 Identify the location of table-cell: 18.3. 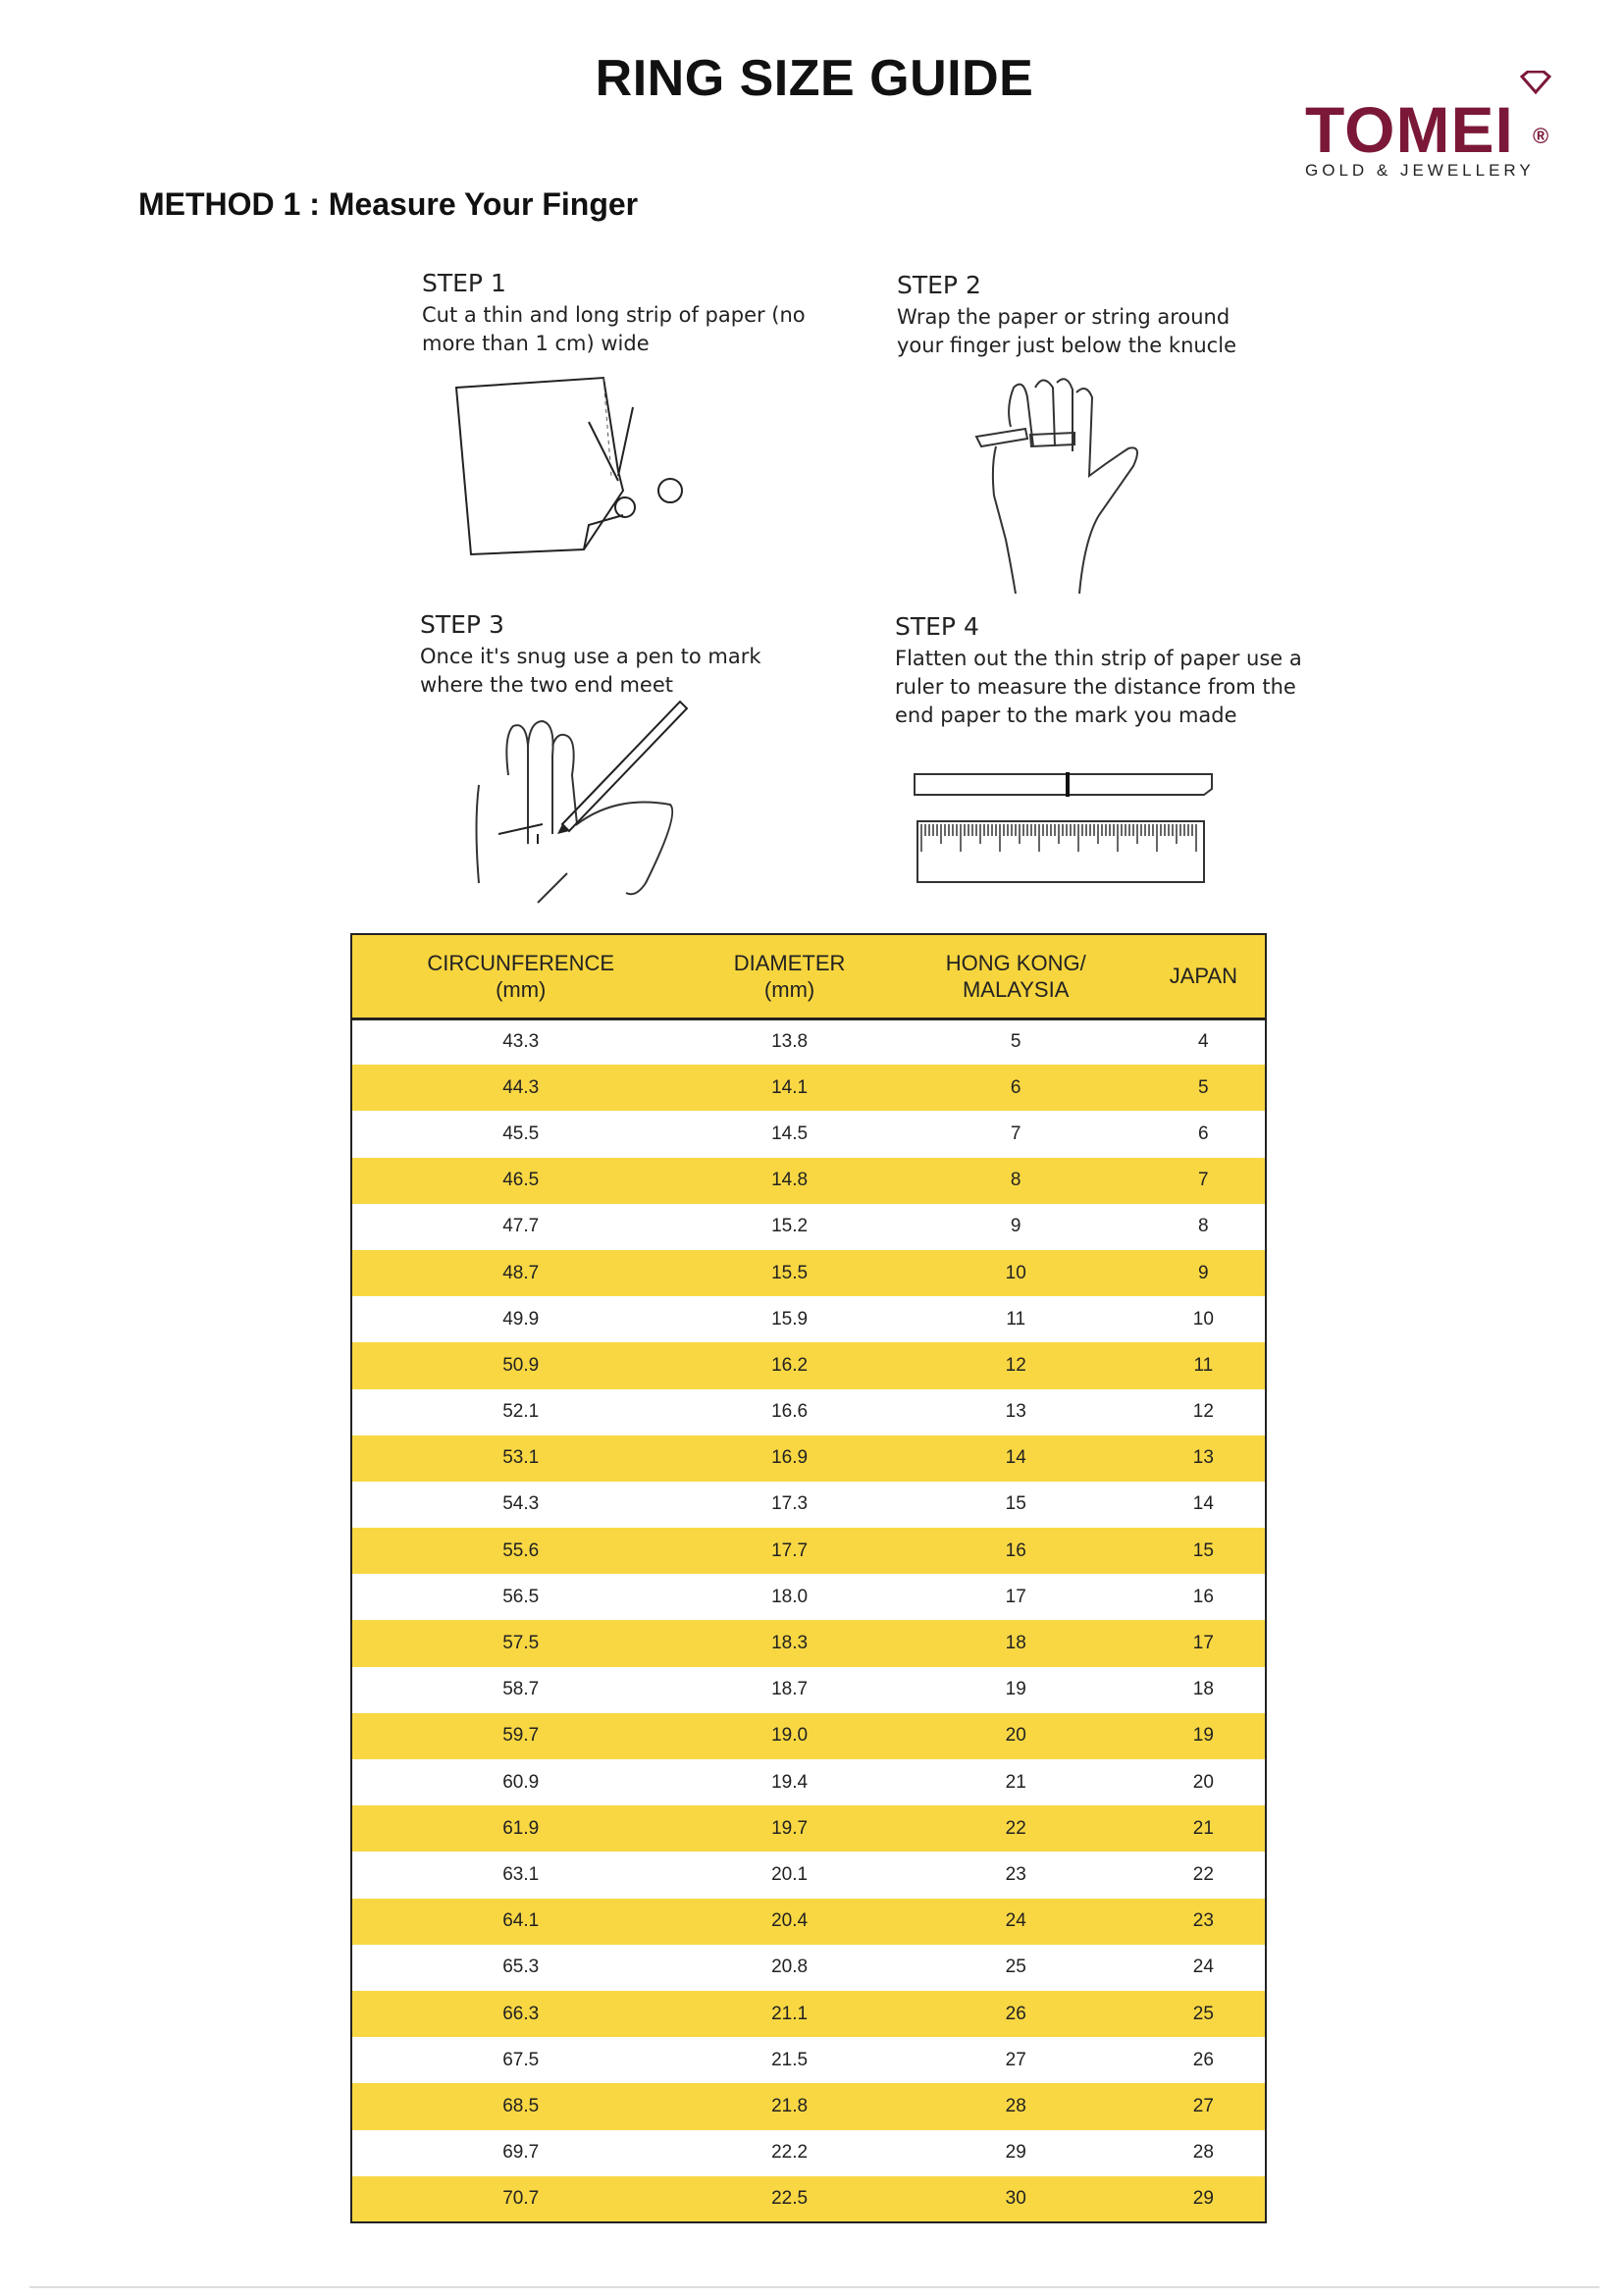
(789, 1643).